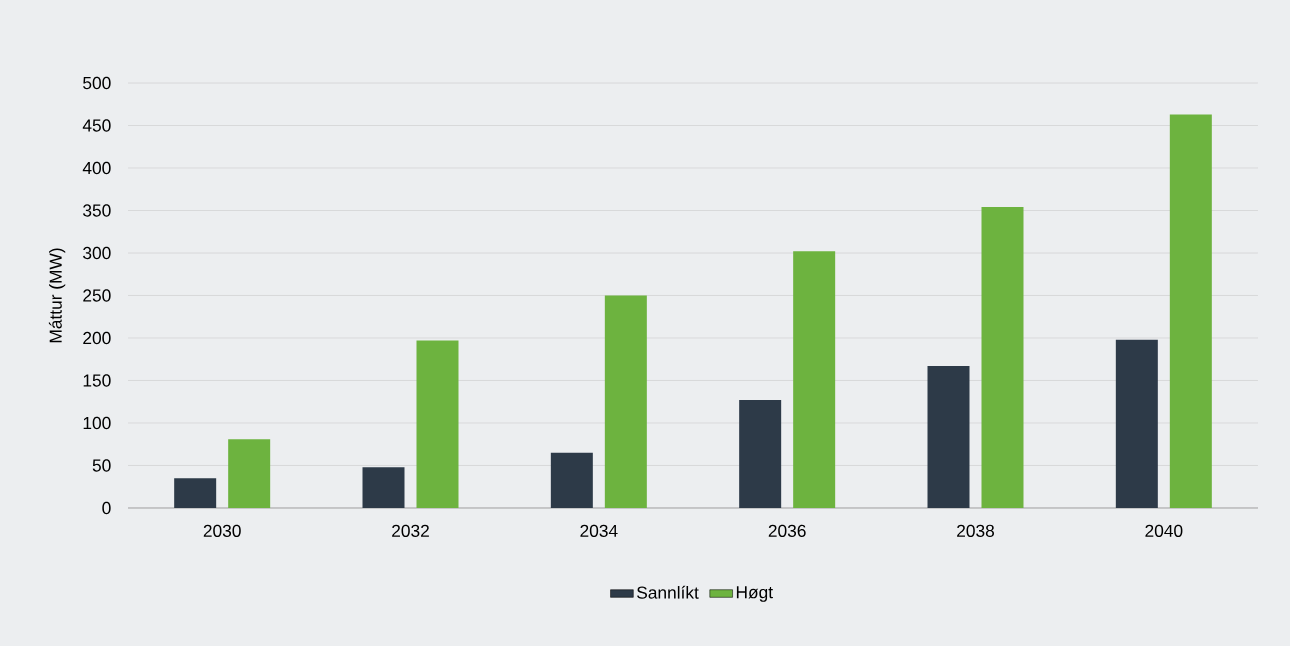 Image resolution: width=1290 pixels, height=646 pixels. What do you see at coordinates (754, 594) in the screenshot?
I see `legend-label: Høgt` at bounding box center [754, 594].